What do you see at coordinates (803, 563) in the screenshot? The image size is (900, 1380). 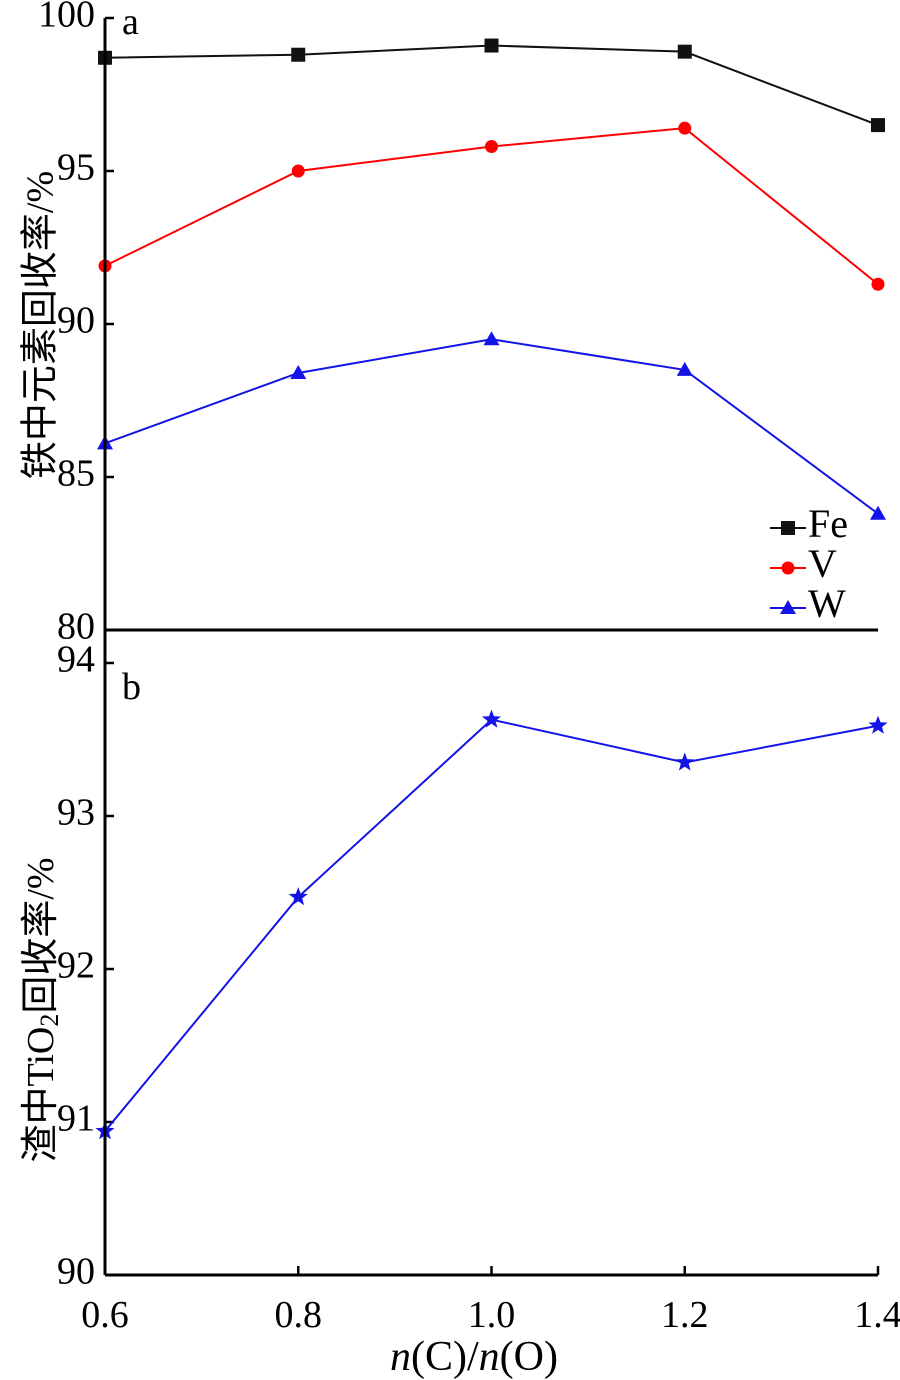 I see `legend-item-v: V` at bounding box center [803, 563].